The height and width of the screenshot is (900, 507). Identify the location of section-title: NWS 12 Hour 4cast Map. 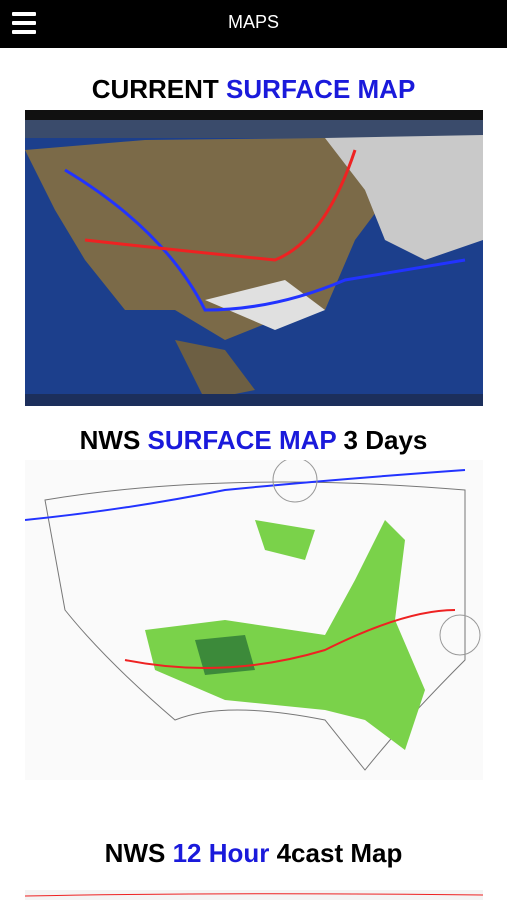
(253, 853).